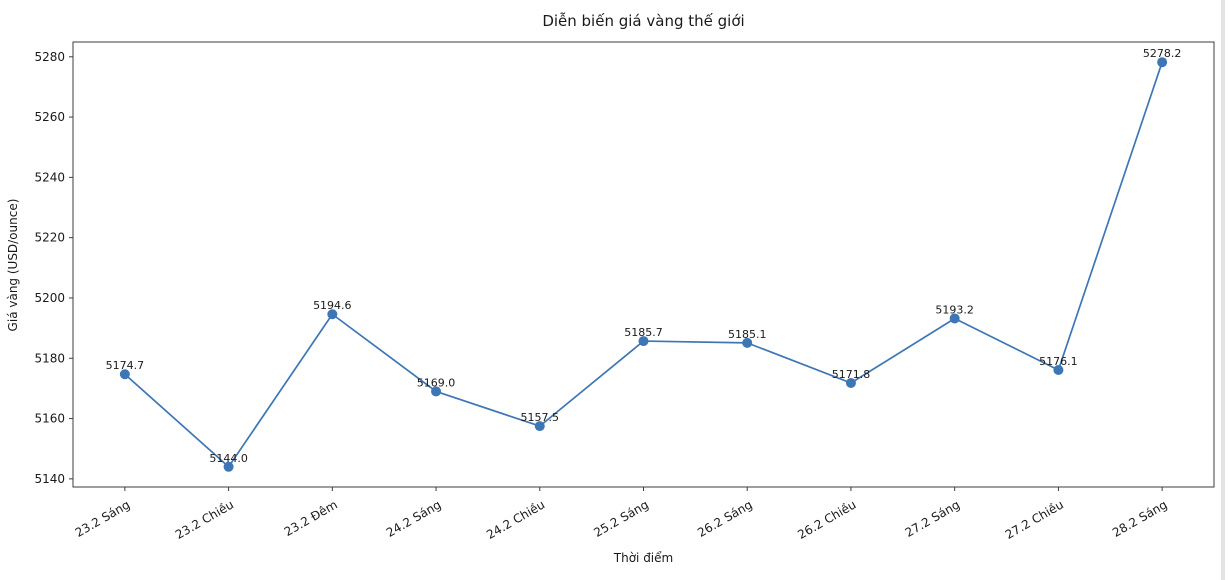 The height and width of the screenshot is (580, 1228). I want to click on data-point-label: 5278.2, so click(1162, 53).